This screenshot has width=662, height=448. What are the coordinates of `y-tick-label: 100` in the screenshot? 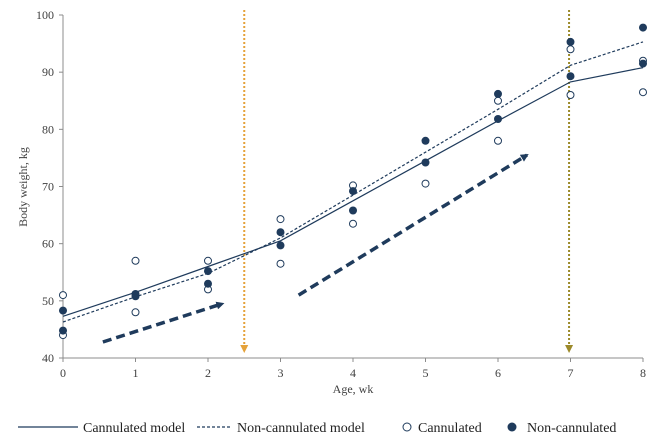 It's located at (45, 15).